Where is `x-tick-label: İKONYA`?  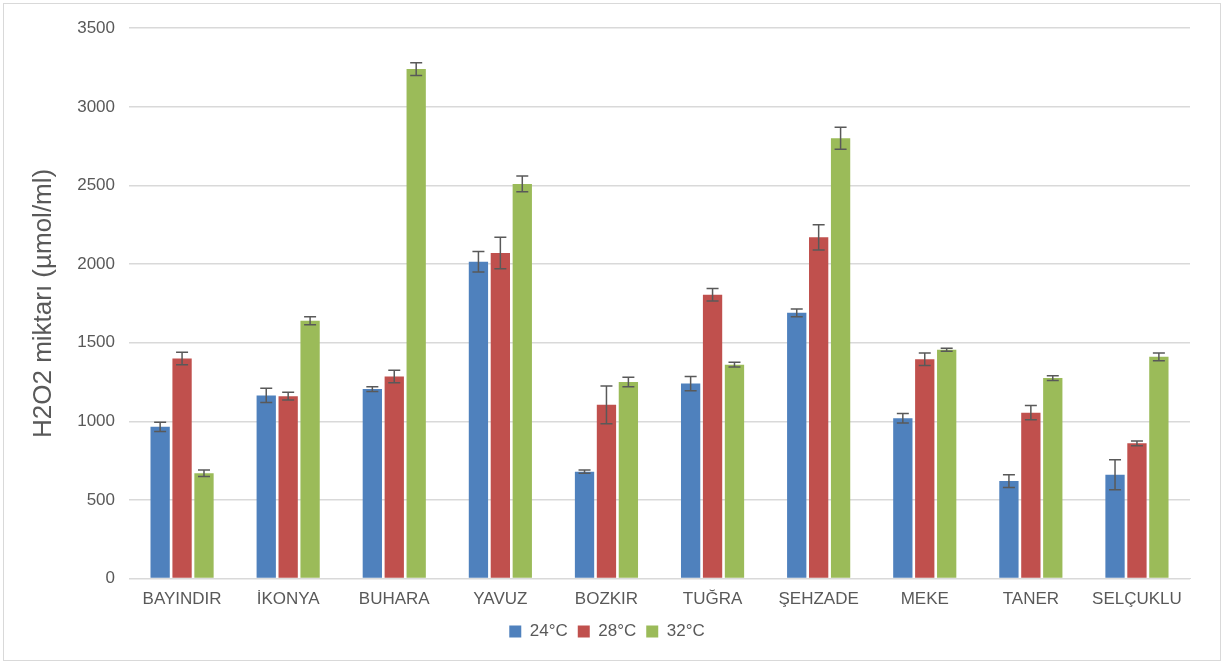
x-tick-label: İKONYA is located at coordinates (288, 599).